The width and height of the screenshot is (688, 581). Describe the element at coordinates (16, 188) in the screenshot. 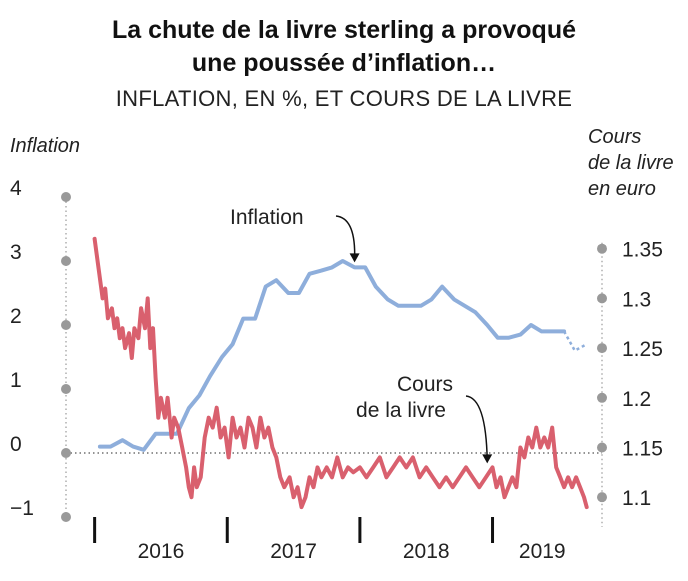

I see `left-tick-label: 4` at that location.